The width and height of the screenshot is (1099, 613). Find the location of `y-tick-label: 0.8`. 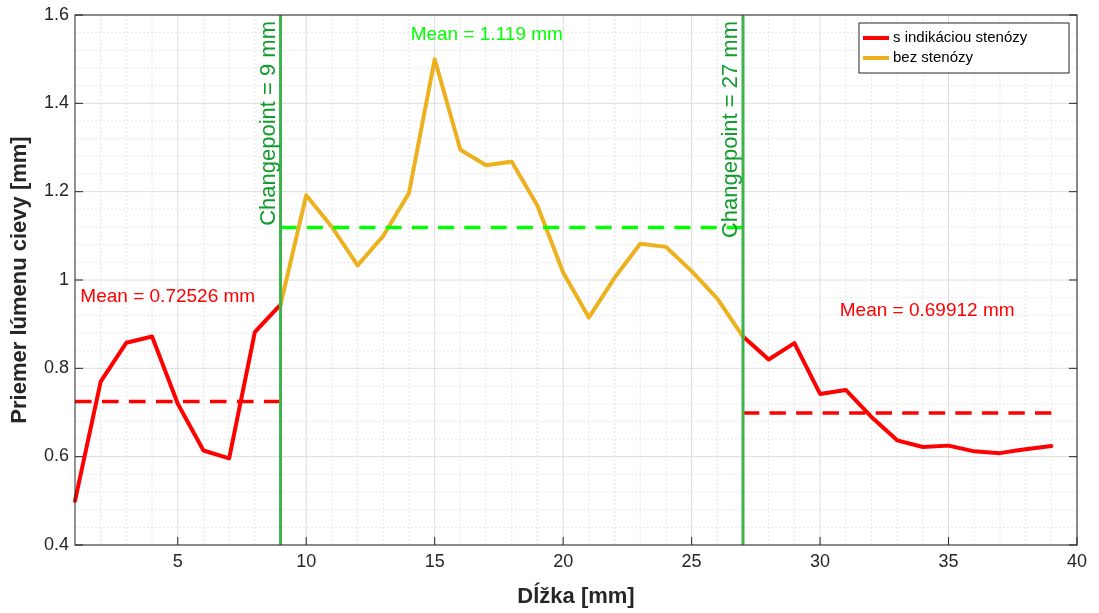

y-tick-label: 0.8 is located at coordinates (56, 367).